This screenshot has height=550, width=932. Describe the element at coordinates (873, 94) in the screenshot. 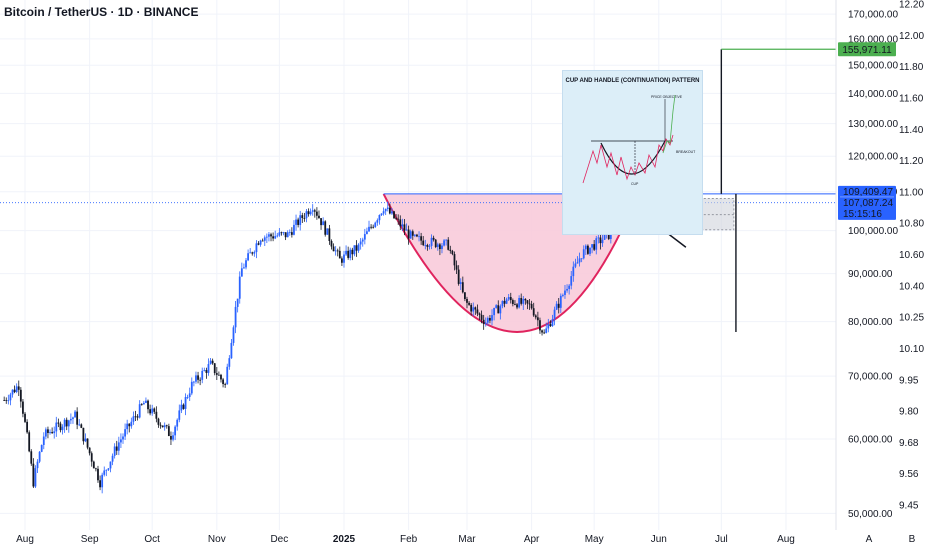

I see `price-tick-label: 140,000.00` at that location.